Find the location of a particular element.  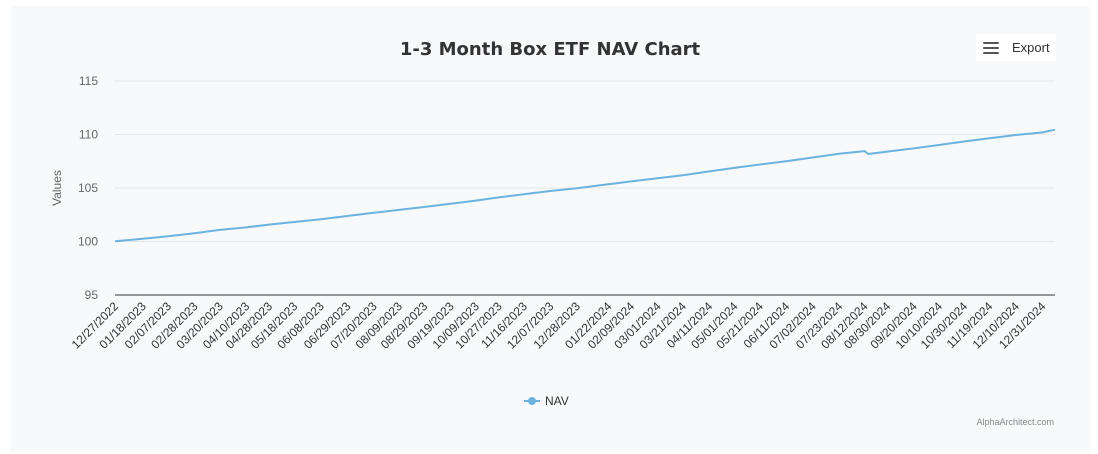

y-tick-label: 105 is located at coordinates (88, 188).